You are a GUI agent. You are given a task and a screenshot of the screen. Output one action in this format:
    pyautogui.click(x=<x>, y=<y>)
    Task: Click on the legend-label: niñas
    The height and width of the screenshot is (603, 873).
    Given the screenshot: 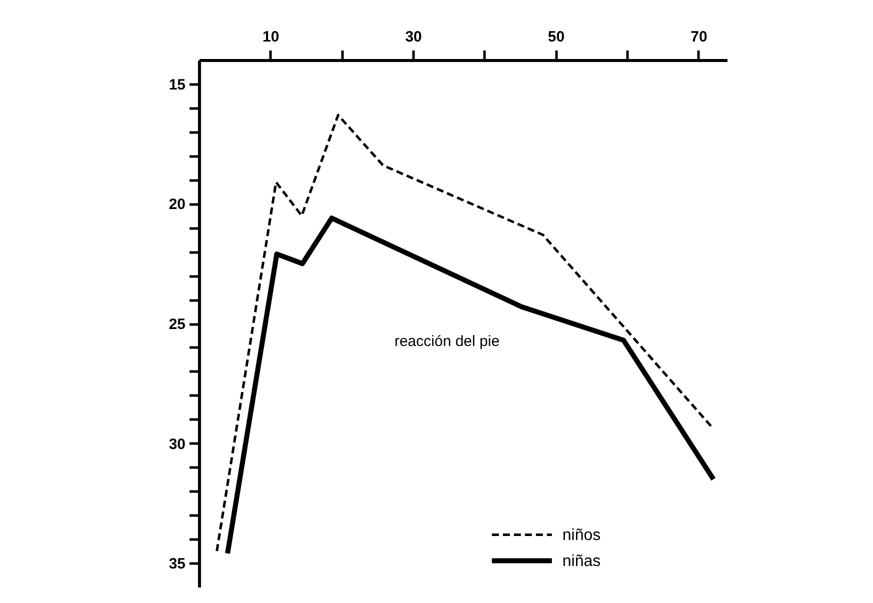 What is the action you would take?
    pyautogui.click(x=581, y=561)
    